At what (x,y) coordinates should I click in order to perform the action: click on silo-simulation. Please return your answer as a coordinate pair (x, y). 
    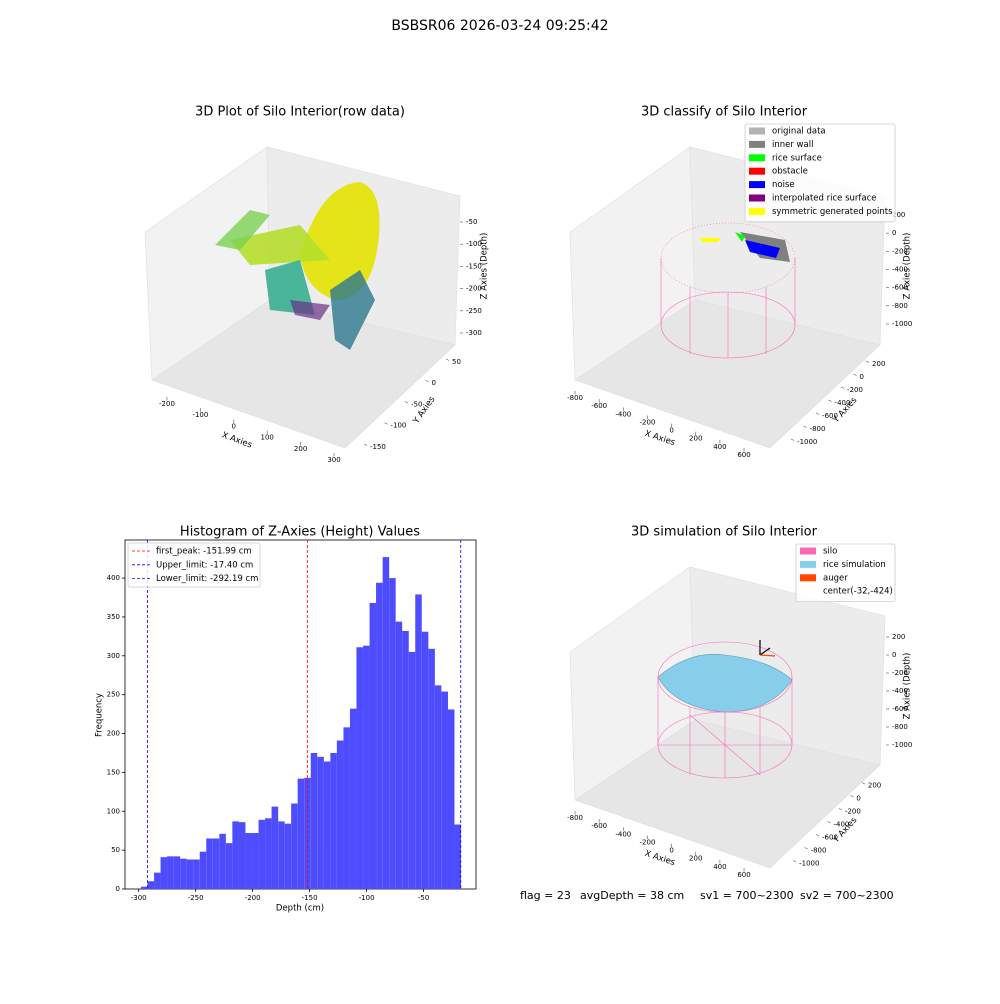
    Looking at the image, I should click on (725, 709).